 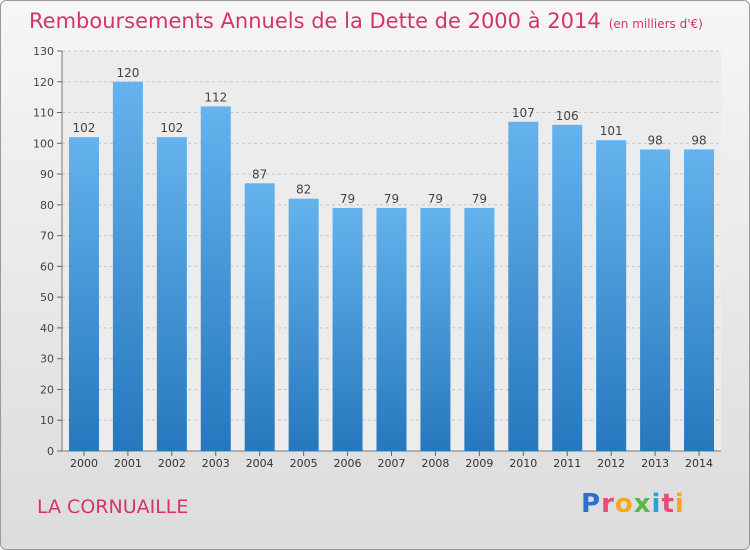 What do you see at coordinates (43, 143) in the screenshot?
I see `y-tick-label: 100` at bounding box center [43, 143].